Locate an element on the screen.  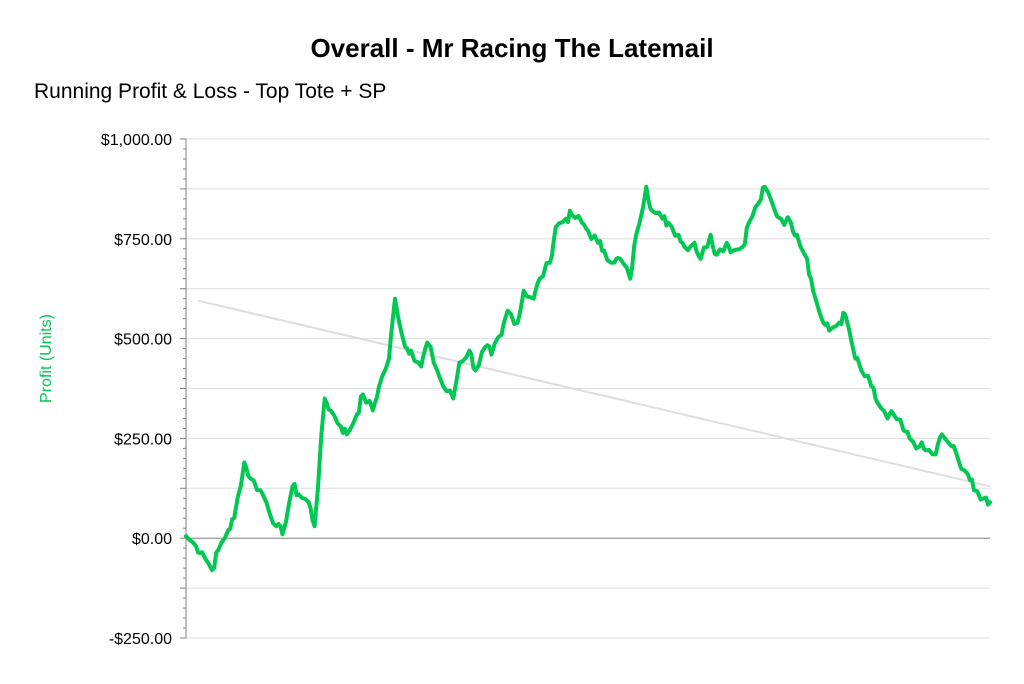
y-tick-label: -$250.00 is located at coordinates (140, 639).